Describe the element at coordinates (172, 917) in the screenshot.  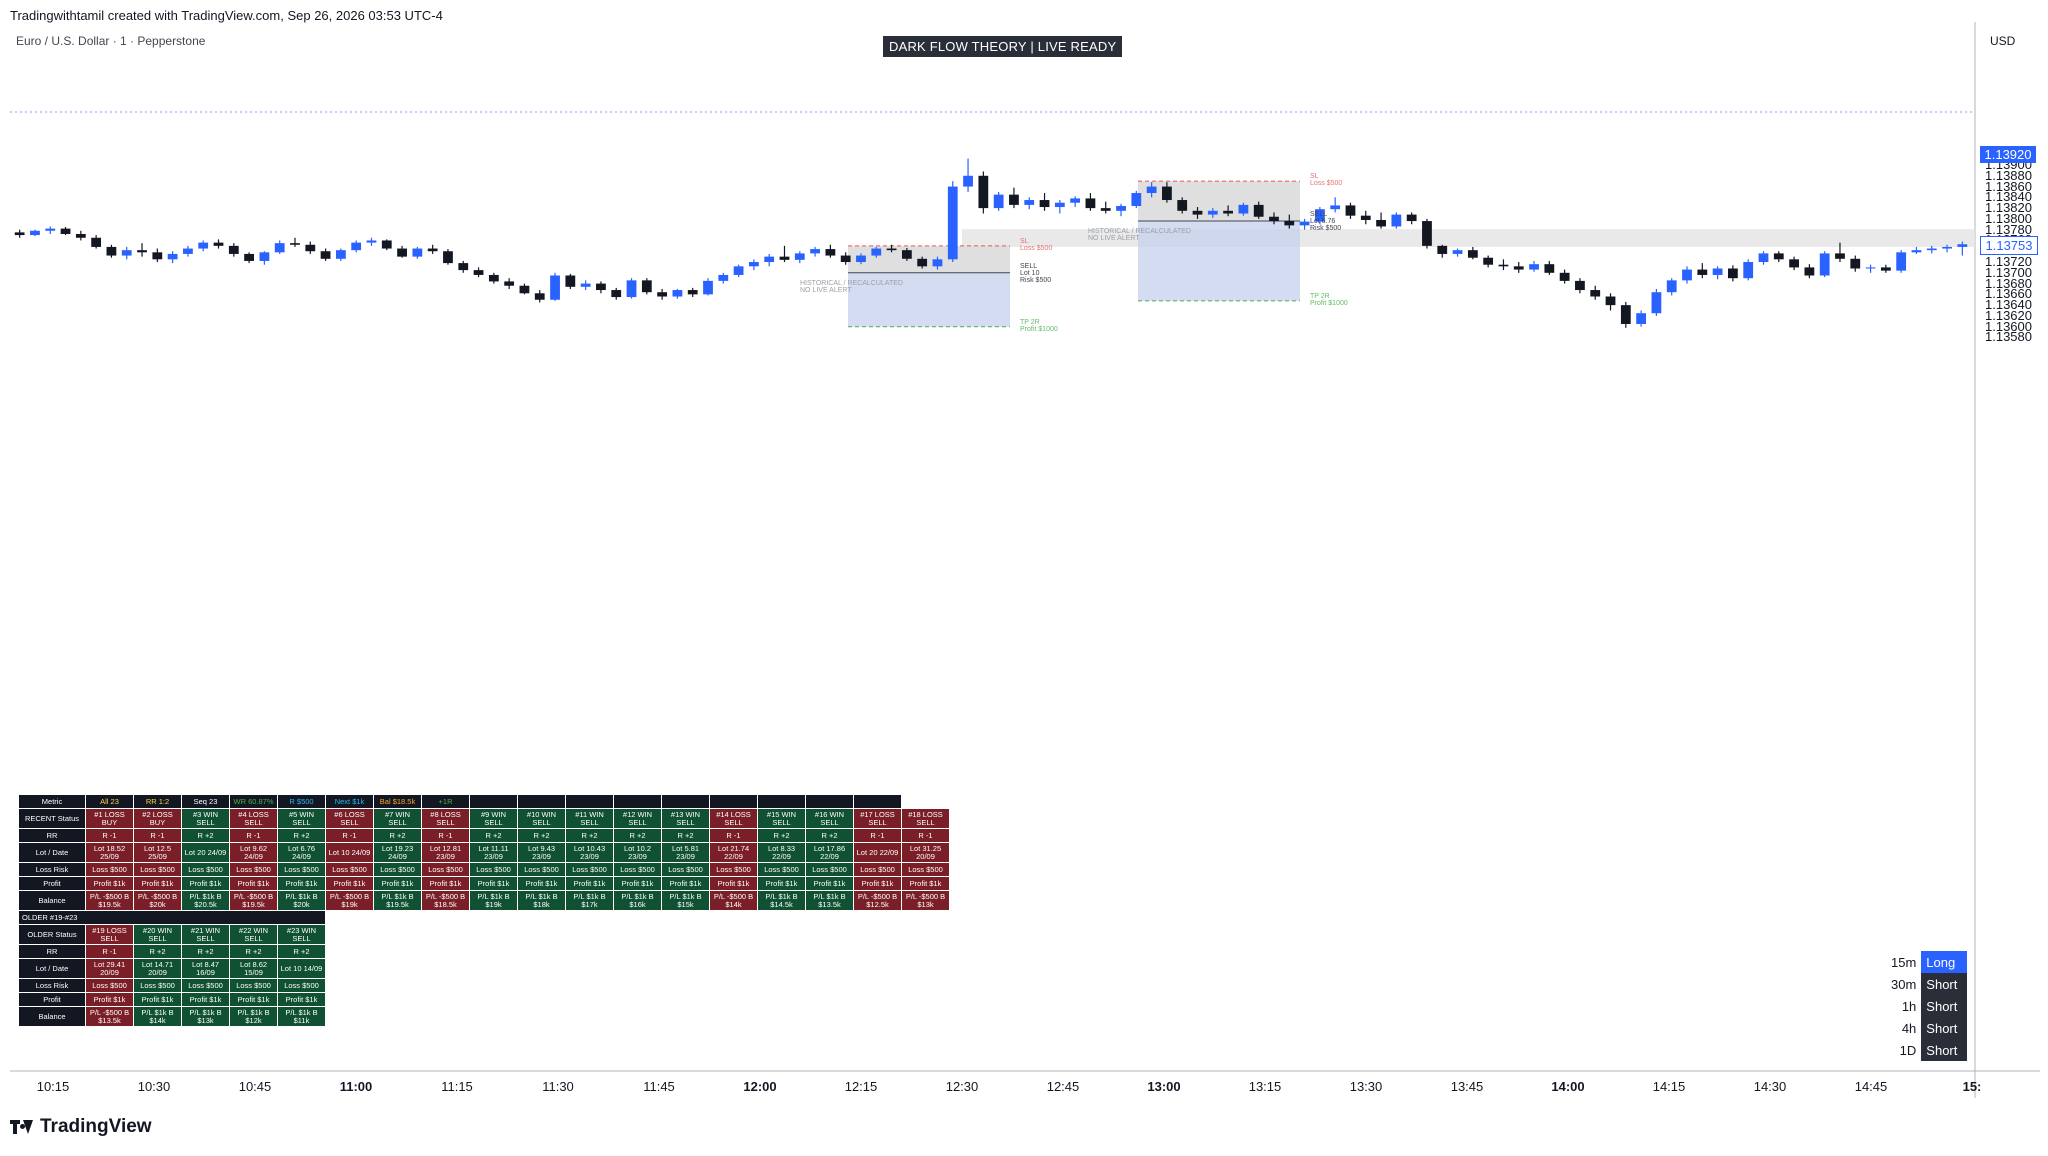
I see `table-cell: OLDER #19-#23` at that location.